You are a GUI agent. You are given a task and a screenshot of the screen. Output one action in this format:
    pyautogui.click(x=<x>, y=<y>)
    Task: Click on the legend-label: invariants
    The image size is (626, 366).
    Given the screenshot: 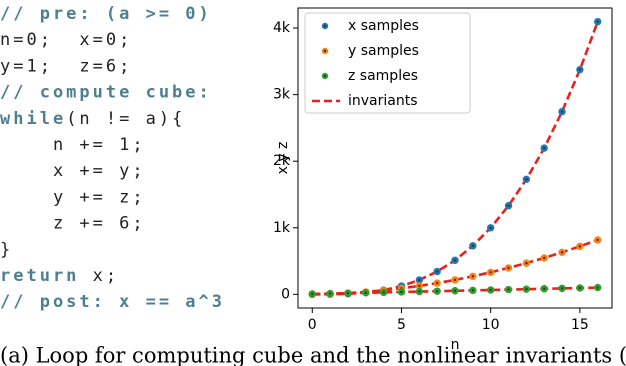 What is the action you would take?
    pyautogui.click(x=383, y=101)
    